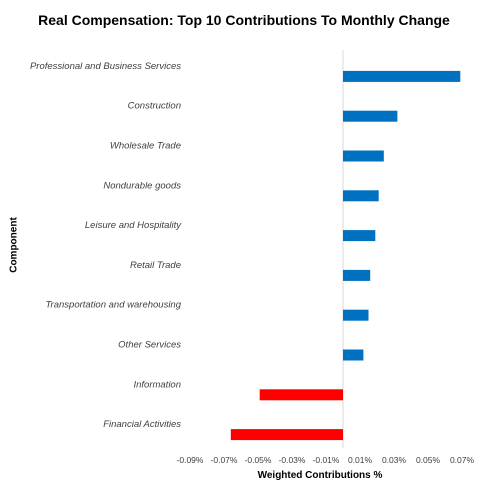  I want to click on x-tick-label: -0.07%, so click(224, 460).